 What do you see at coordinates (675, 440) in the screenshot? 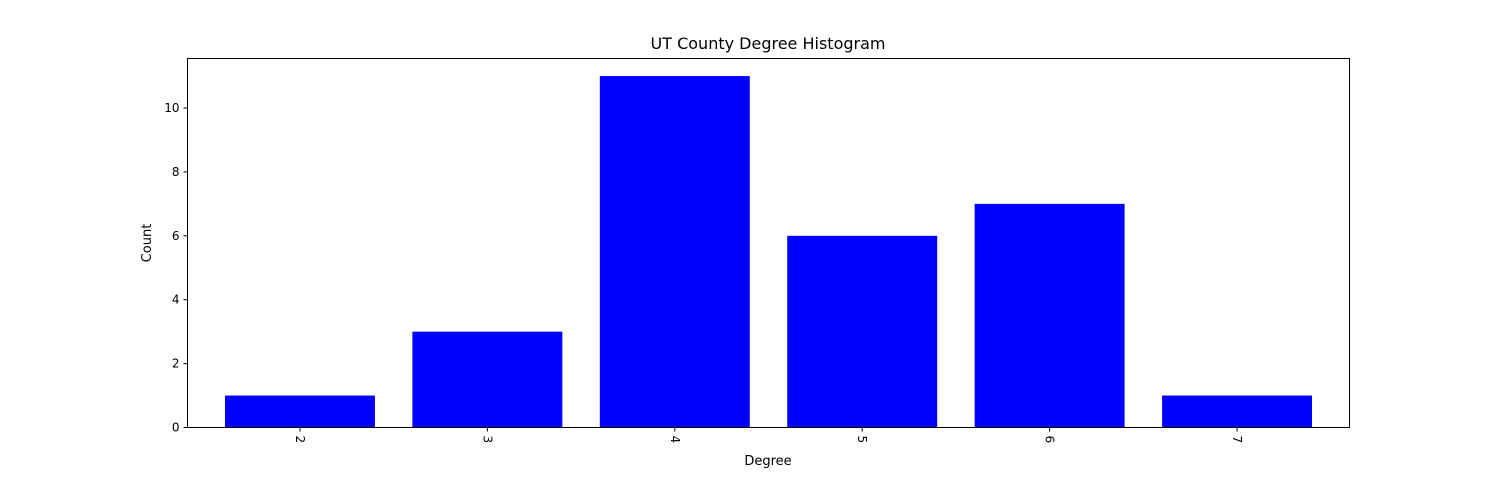
I see `x-tick-label: 4` at bounding box center [675, 440].